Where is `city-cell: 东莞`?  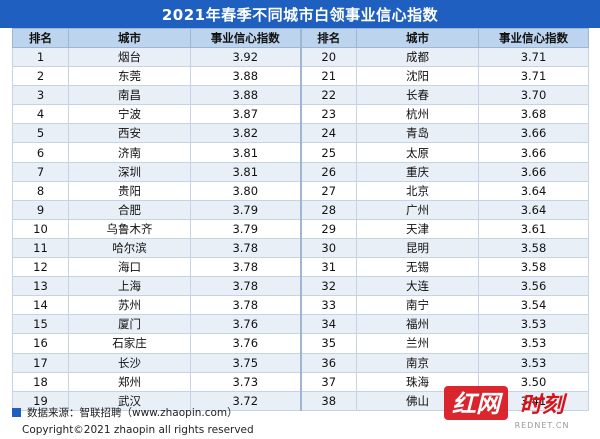 city-cell: 东莞 is located at coordinates (129, 76).